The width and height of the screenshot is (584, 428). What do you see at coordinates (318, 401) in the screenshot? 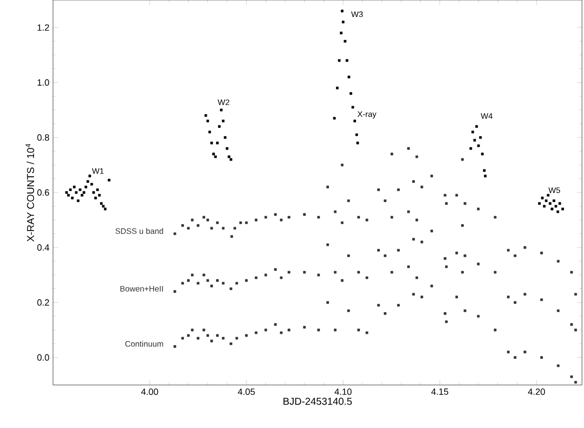
I see `x-axis-title: BJD-2453140.5` at bounding box center [318, 401].